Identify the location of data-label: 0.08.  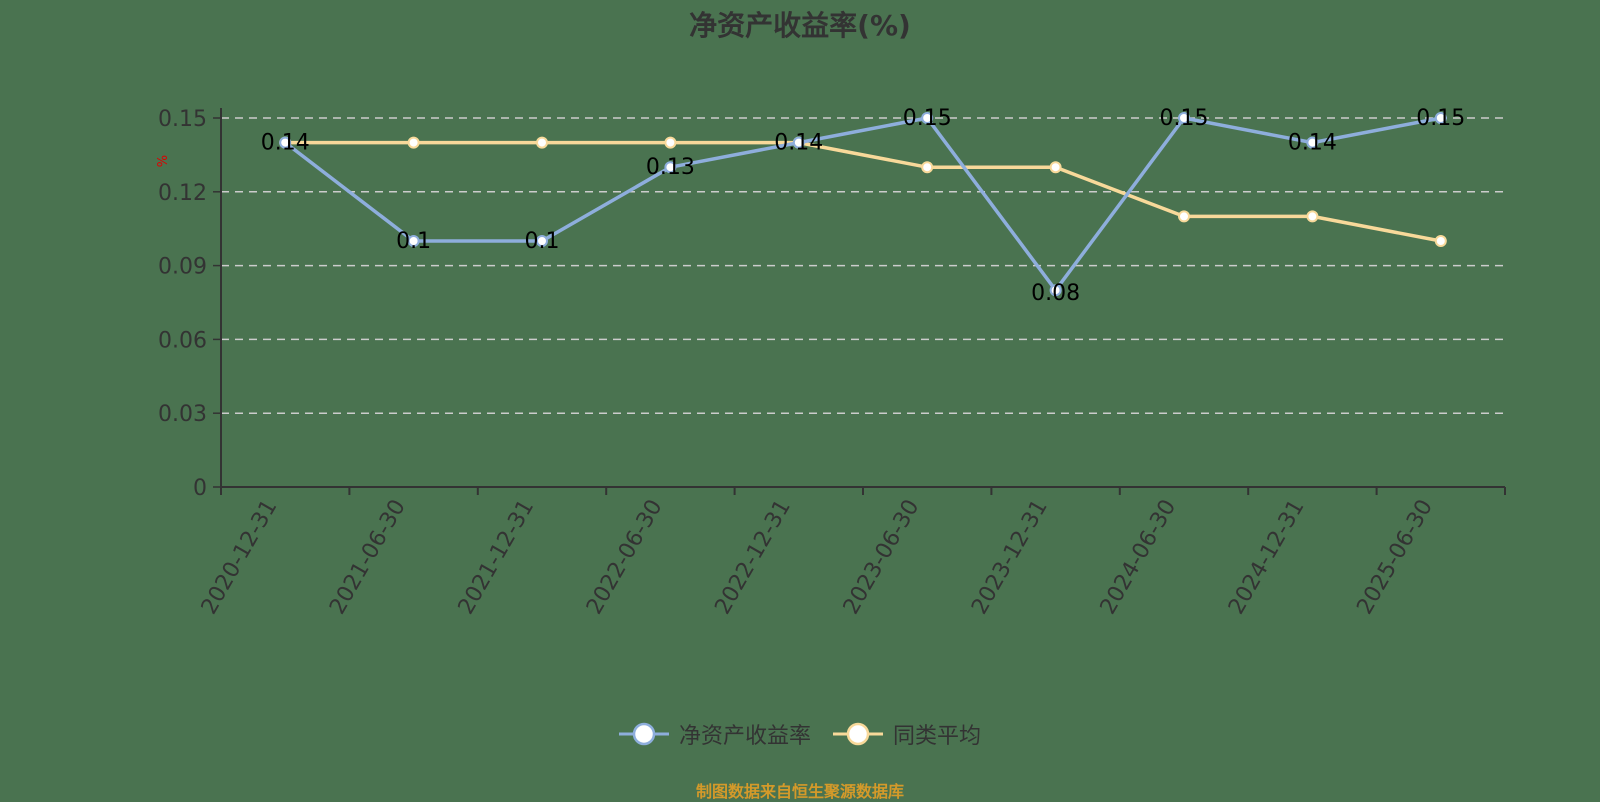
(1055, 293).